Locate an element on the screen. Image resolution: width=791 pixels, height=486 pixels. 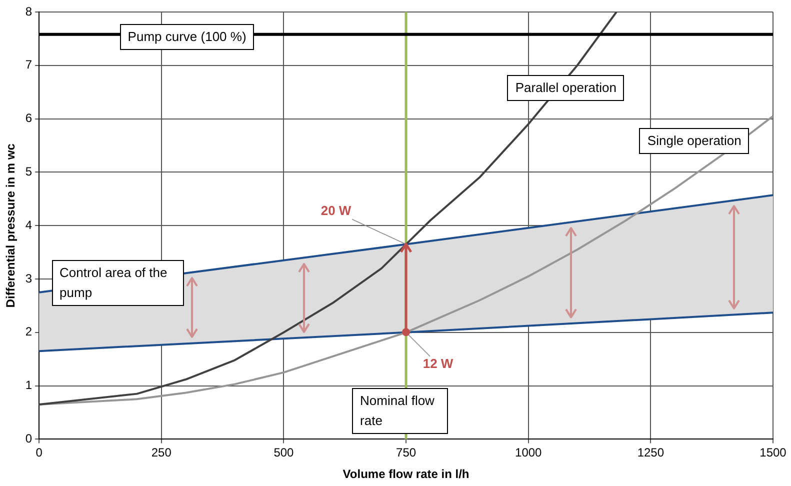
annotation: Control area of the pump is located at coordinates (118, 283).